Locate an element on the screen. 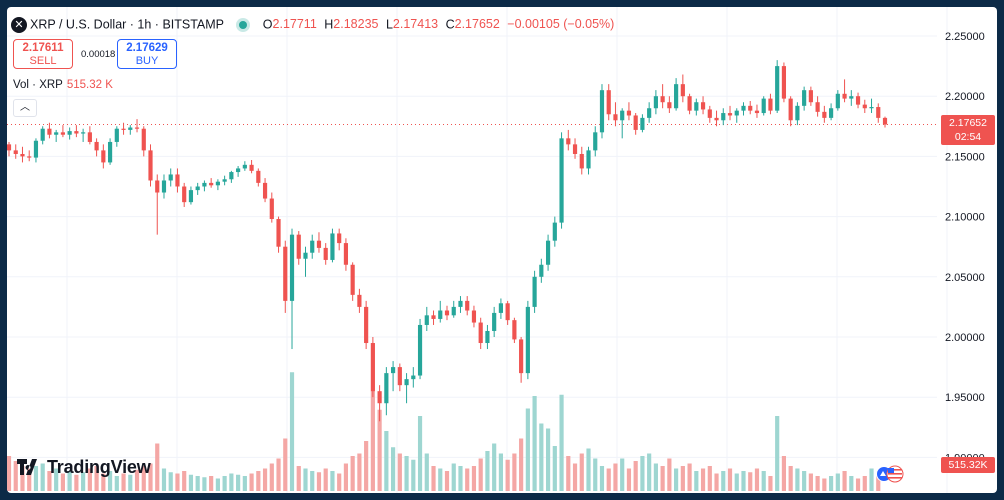 Image resolution: width=1004 pixels, height=500 pixels. symbol-title: XRP / U.S. Dollar · 1h · BITSTAMP is located at coordinates (127, 24).